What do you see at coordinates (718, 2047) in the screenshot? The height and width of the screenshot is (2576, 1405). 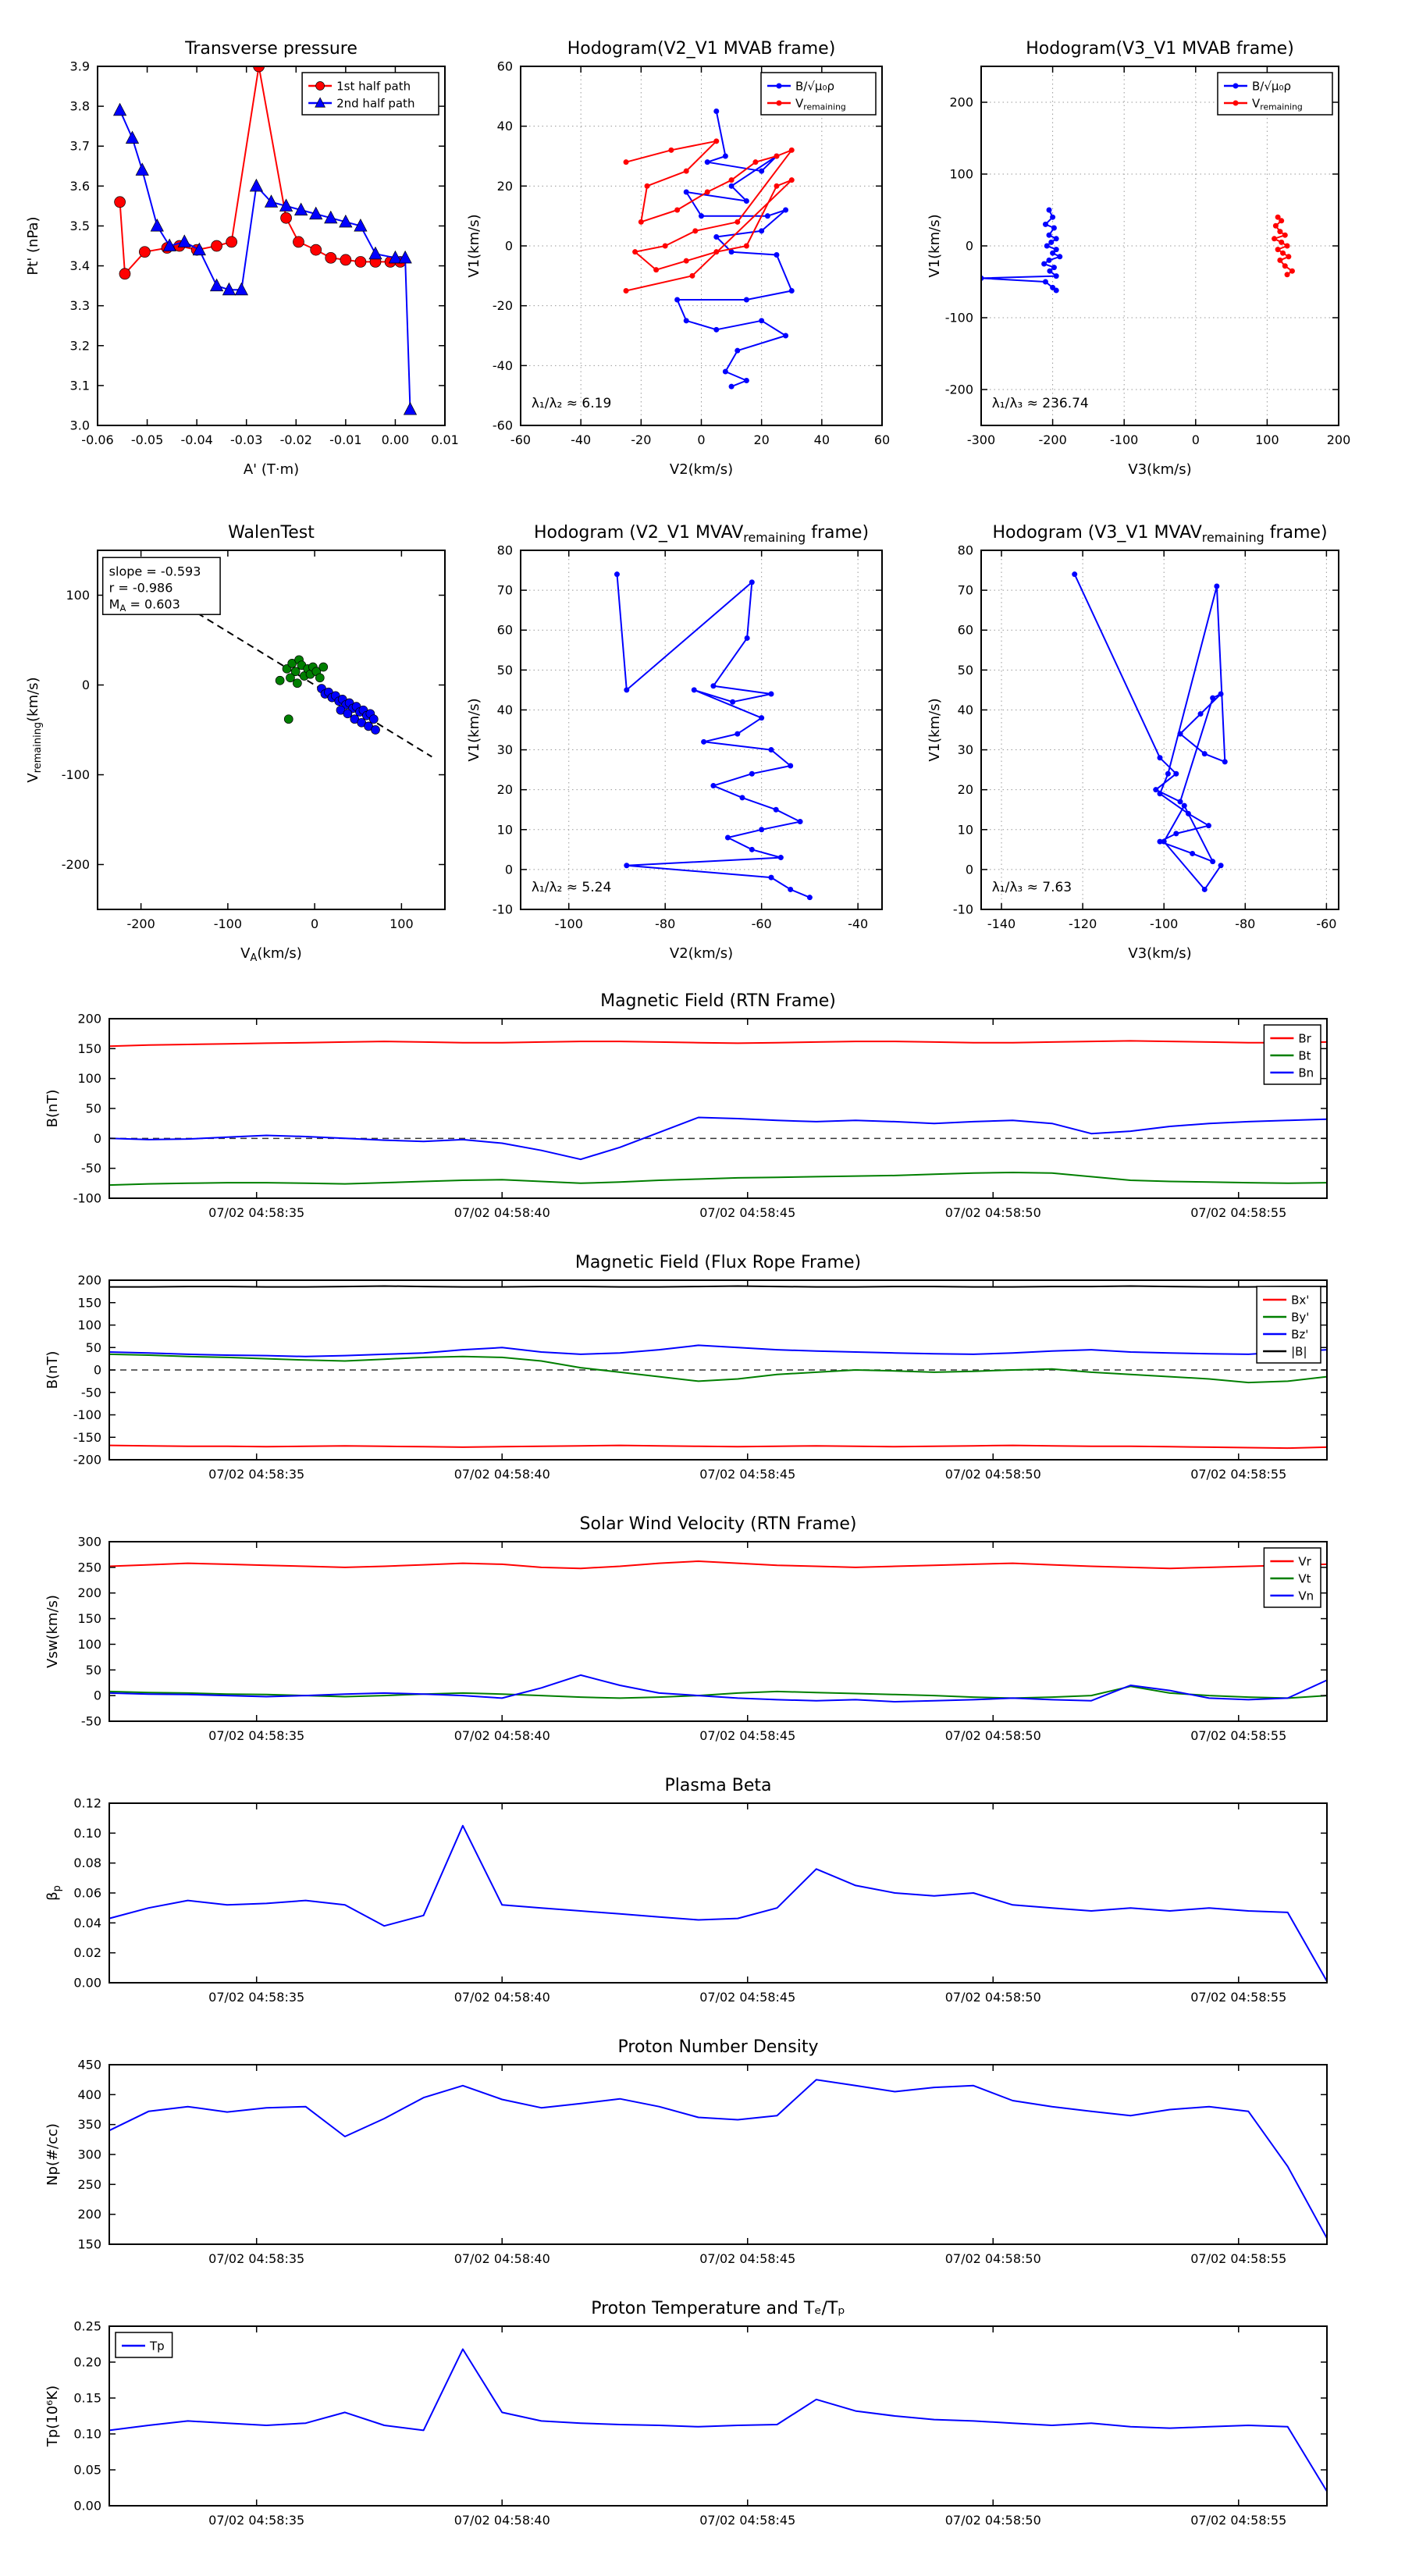 I see `svg-text: Proton Number Density` at bounding box center [718, 2047].